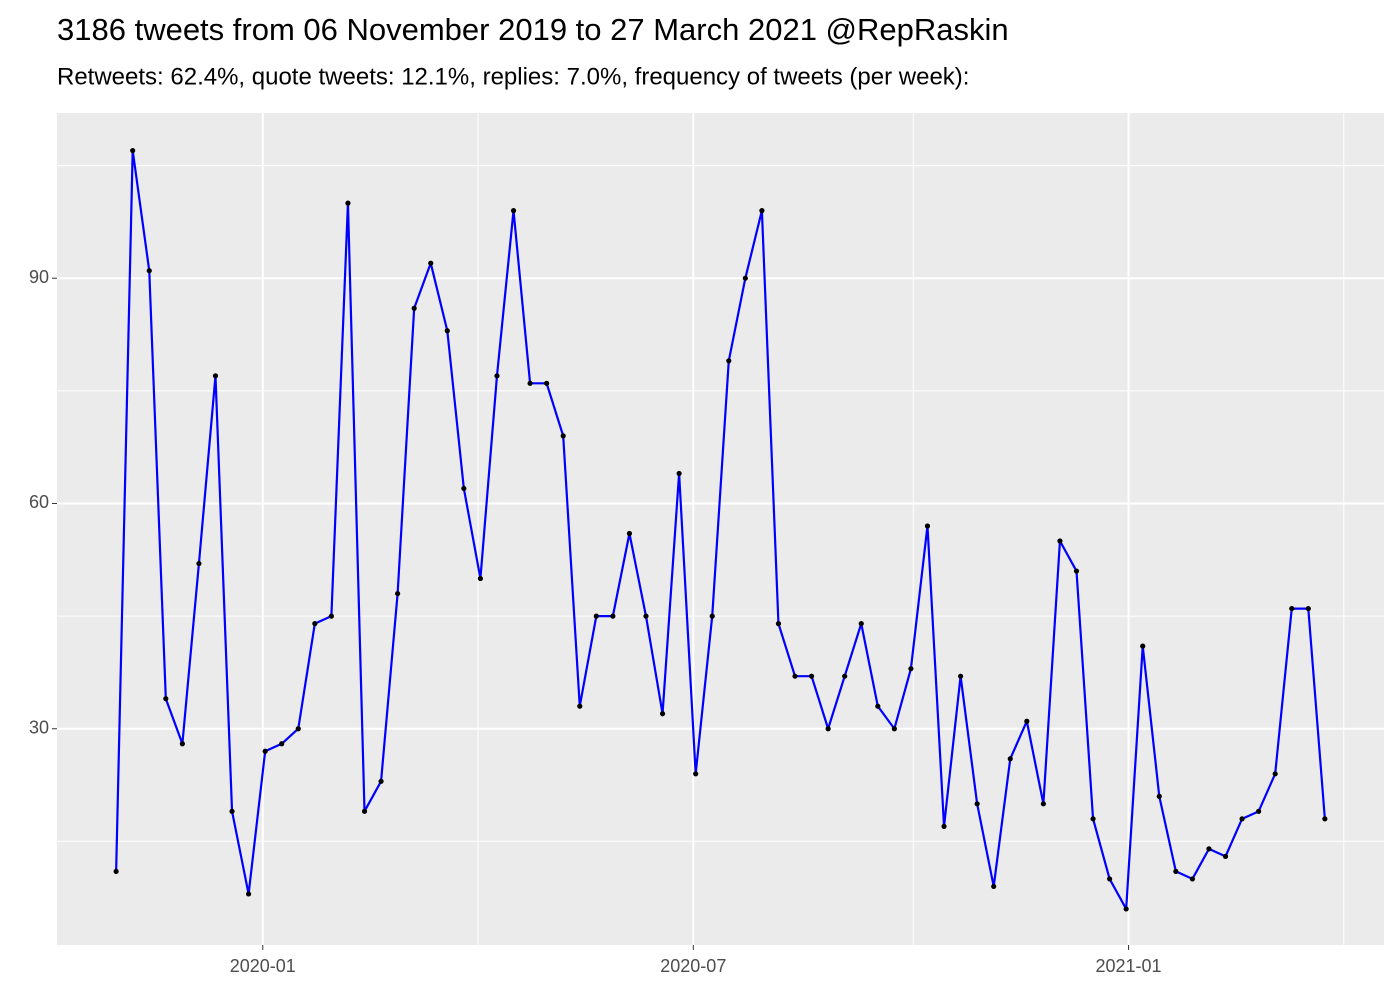 The width and height of the screenshot is (1400, 1000). What do you see at coordinates (39, 727) in the screenshot?
I see `y-tick-label: 30` at bounding box center [39, 727].